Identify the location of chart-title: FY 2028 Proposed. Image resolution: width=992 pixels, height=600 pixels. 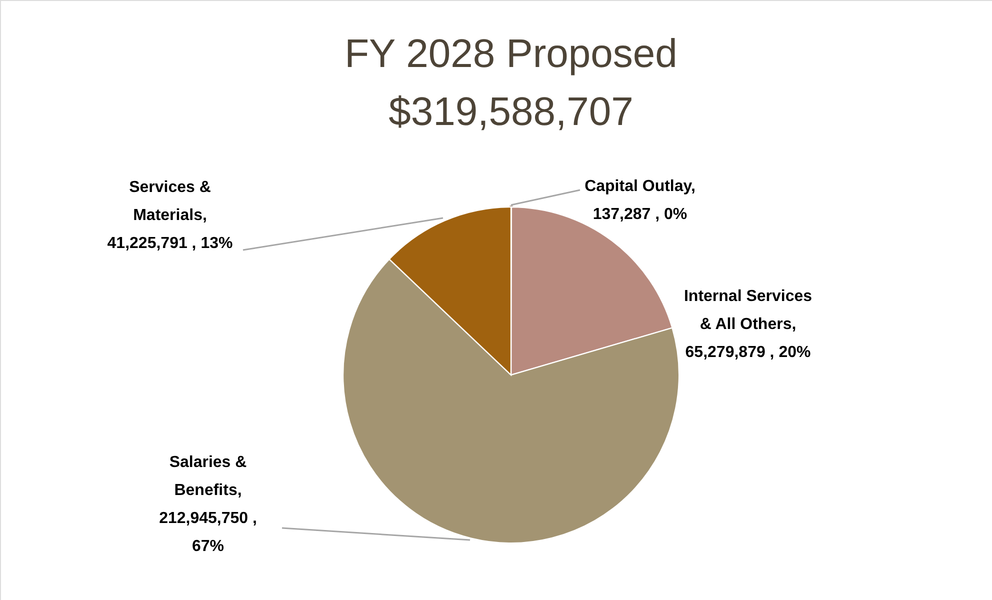
(511, 54).